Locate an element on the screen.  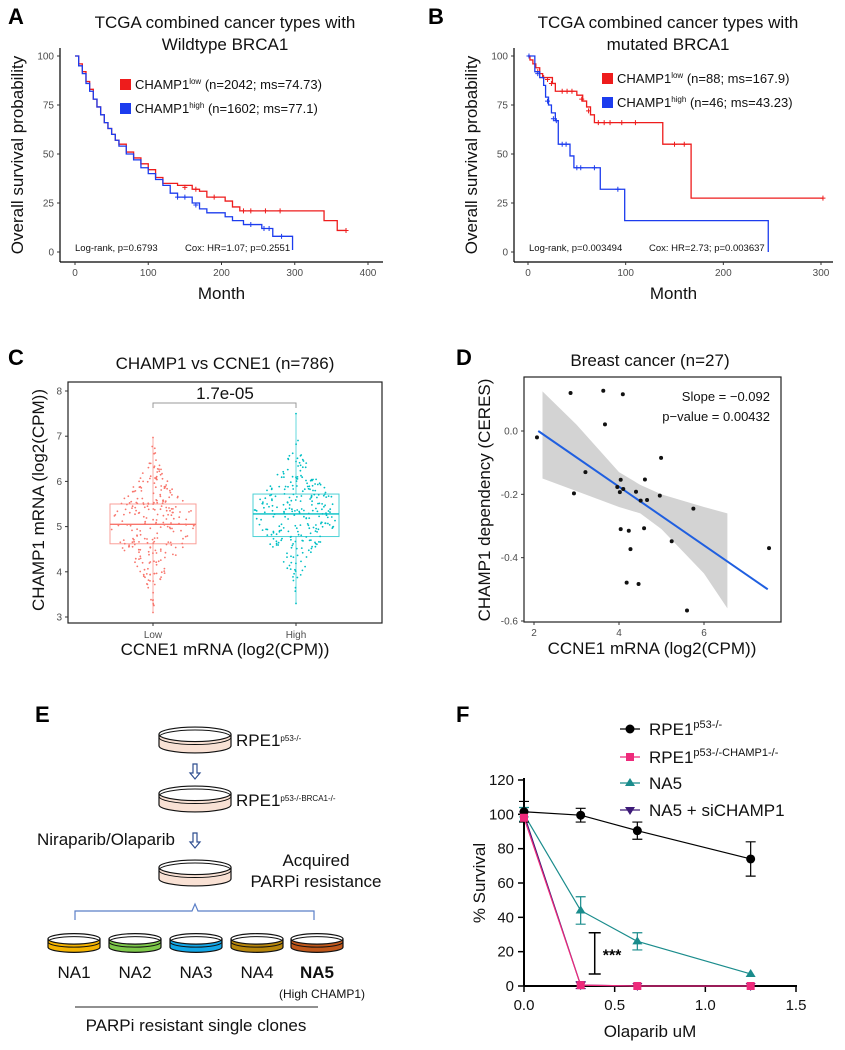
y-tick-label: 40 is located at coordinates (505, 917).